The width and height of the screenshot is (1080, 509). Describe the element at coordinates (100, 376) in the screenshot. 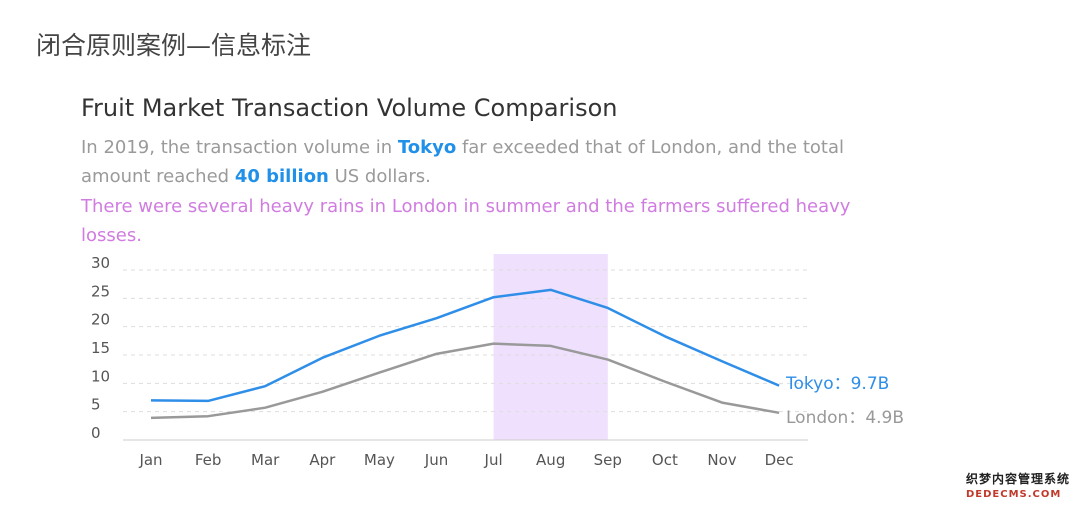

I see `y-tick-label: 10` at that location.